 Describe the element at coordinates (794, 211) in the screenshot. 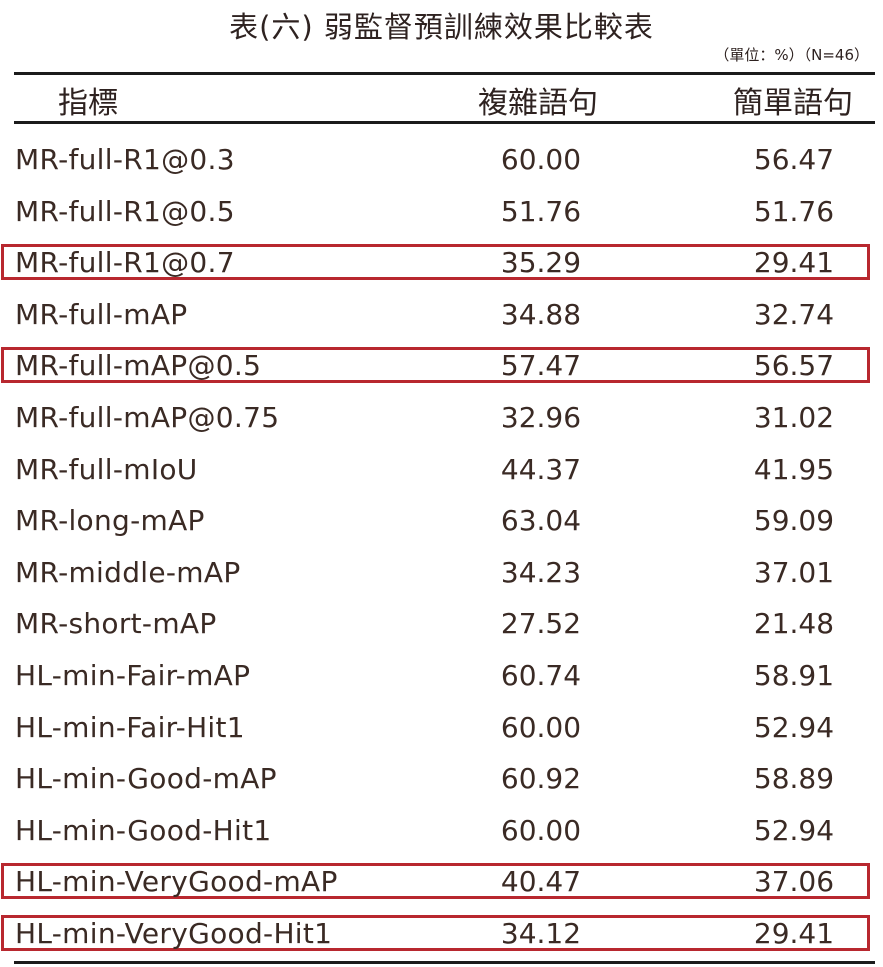

I see `simple-value-cell: 51.76` at that location.